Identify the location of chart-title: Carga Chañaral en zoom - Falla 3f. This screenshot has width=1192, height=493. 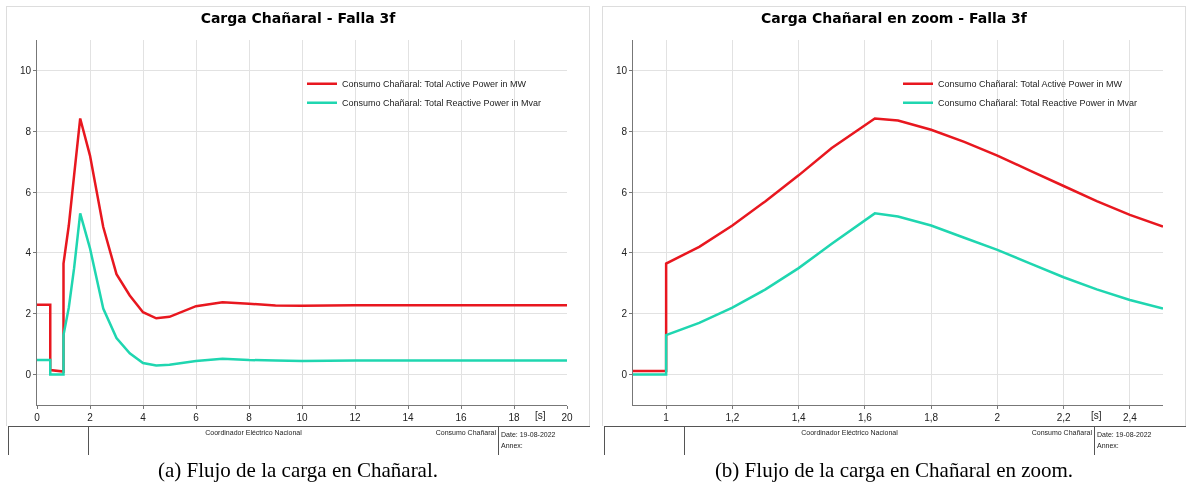
(894, 18).